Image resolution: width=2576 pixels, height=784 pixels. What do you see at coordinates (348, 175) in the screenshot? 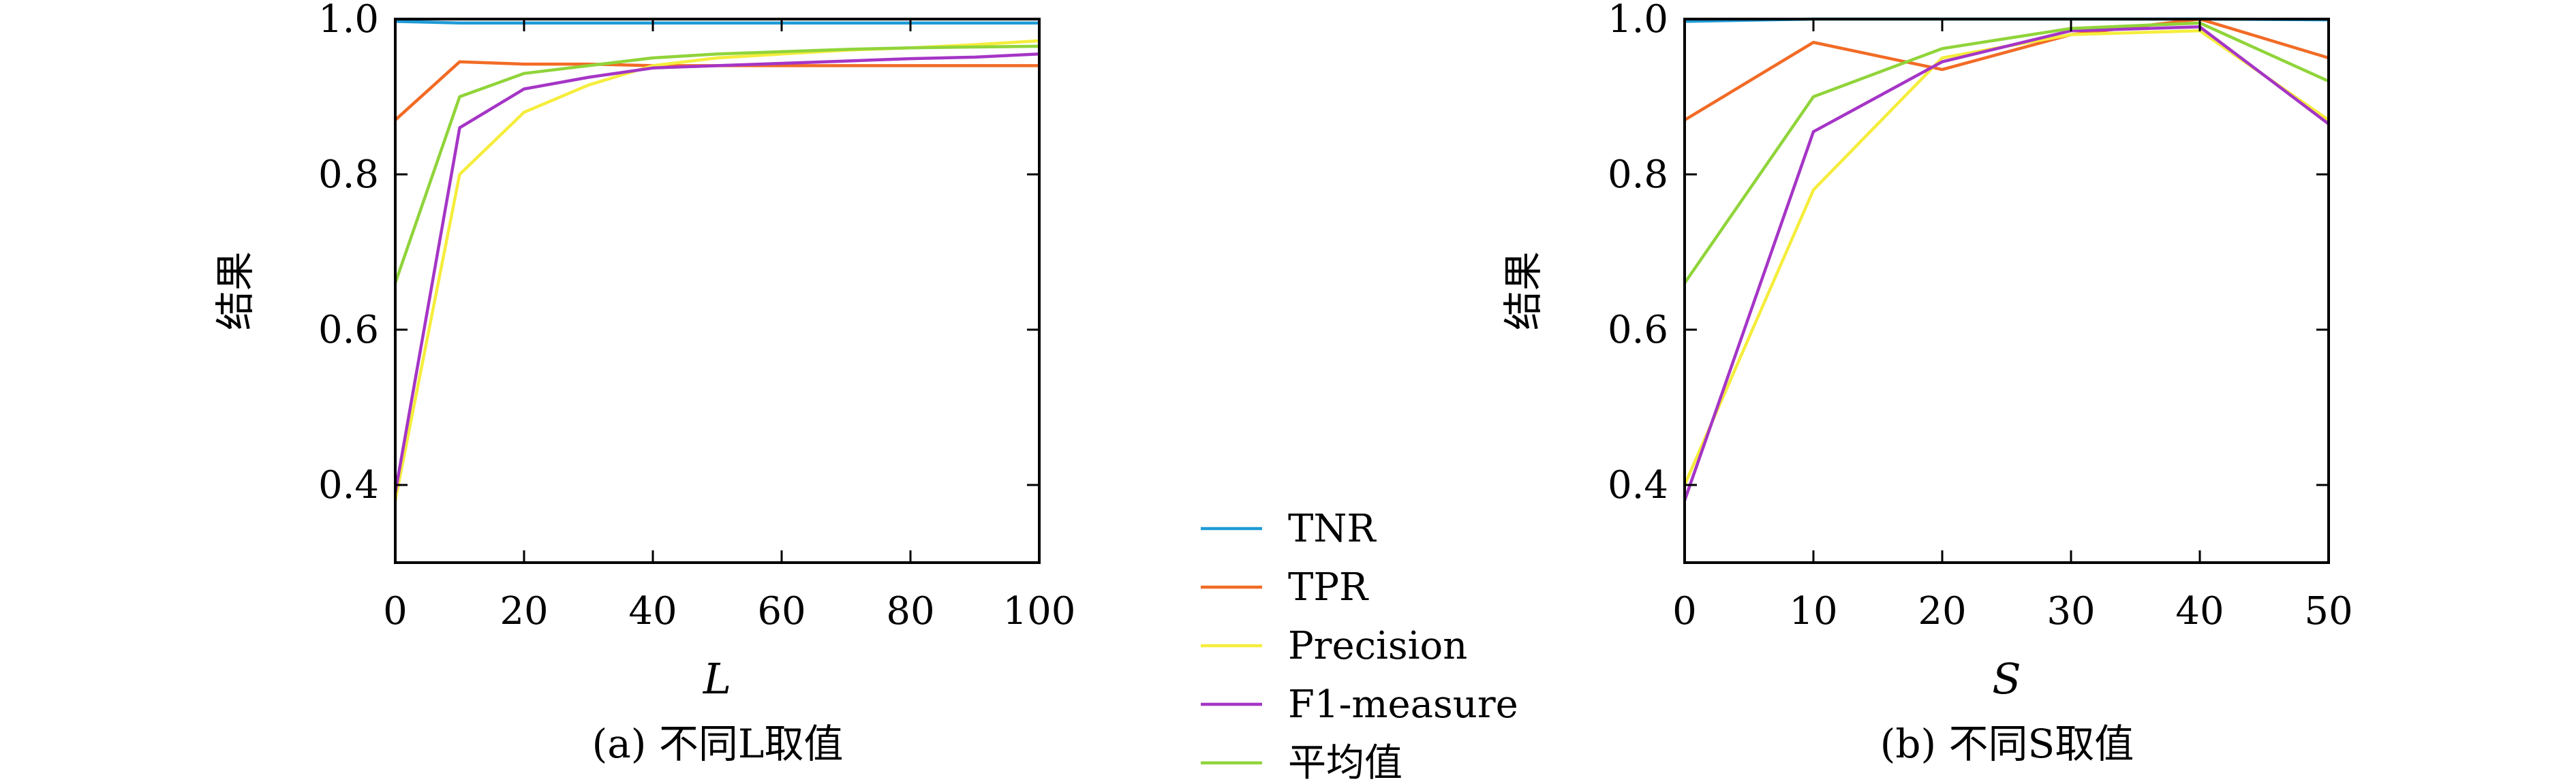
I see `chart-a-y-tick-label: 0.8` at bounding box center [348, 175].